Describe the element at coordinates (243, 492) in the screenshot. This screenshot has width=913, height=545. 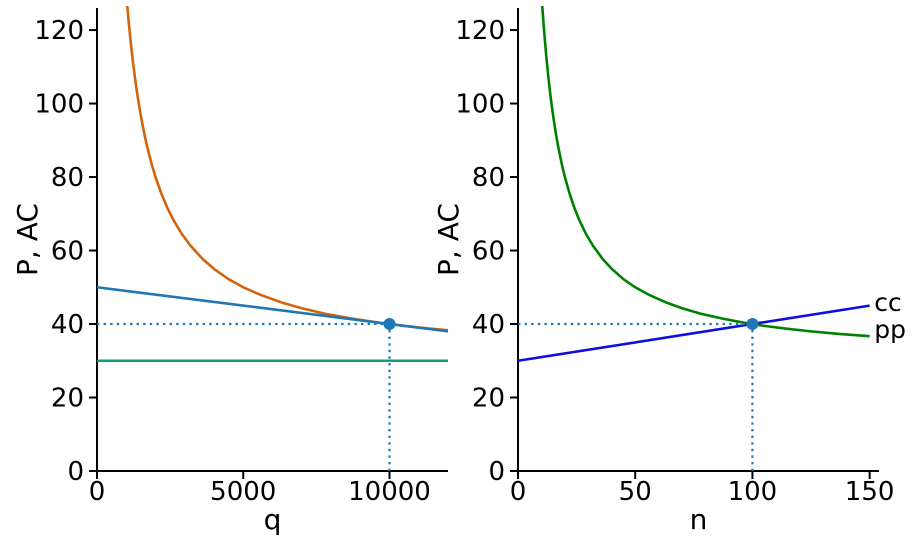
I see `x-tick-label: 5000` at that location.